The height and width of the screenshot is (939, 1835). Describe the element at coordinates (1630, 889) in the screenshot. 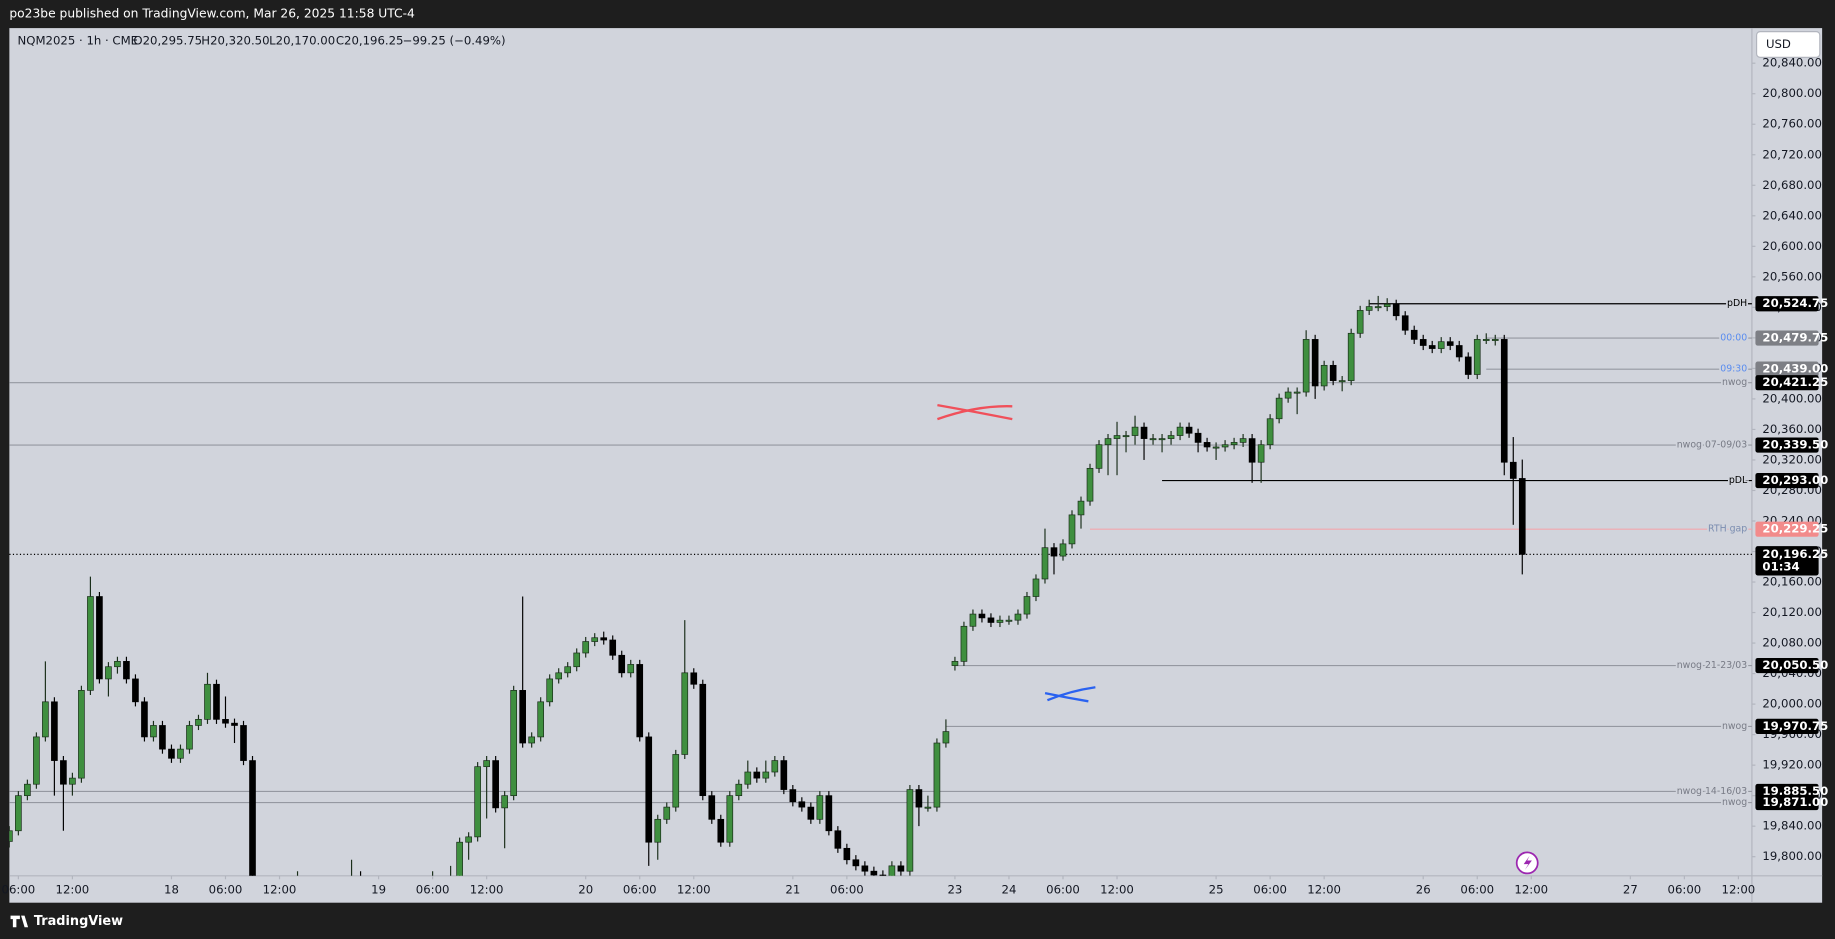

I see `x-tick-label: 27` at that location.